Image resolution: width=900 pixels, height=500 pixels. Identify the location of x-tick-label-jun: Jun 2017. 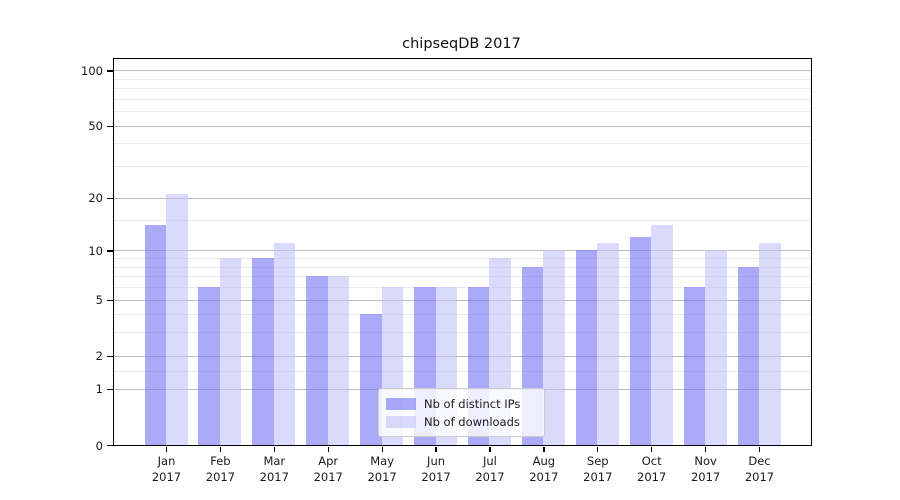
(436, 469).